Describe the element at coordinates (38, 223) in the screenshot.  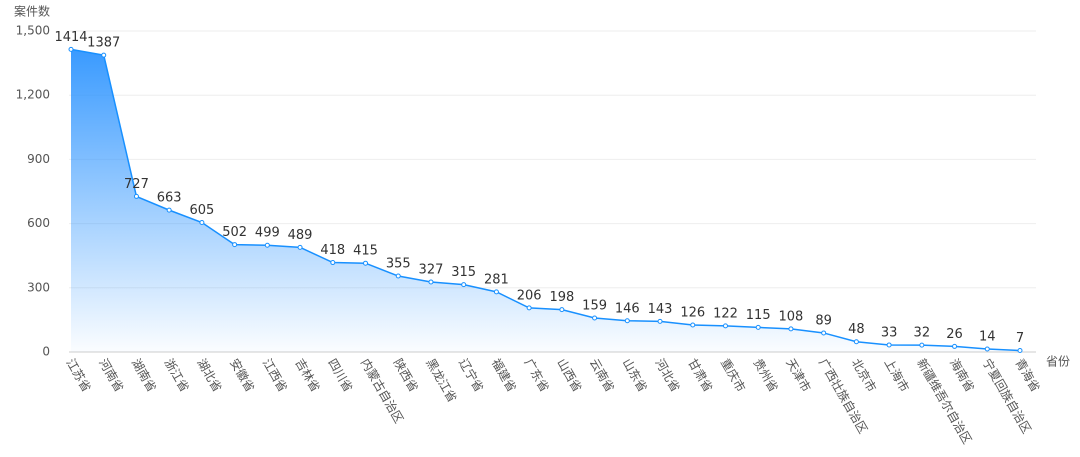
I see `y-tick-label: 600` at that location.